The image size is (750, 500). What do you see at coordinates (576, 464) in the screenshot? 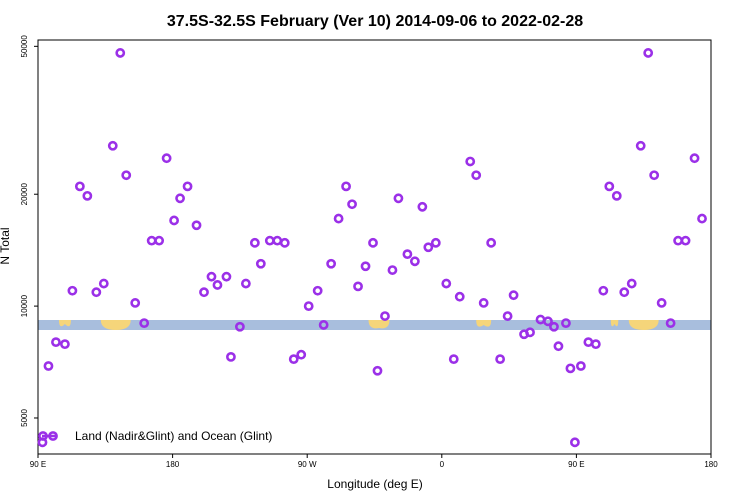
I see `x-tick-label: 90 E` at bounding box center [576, 464].